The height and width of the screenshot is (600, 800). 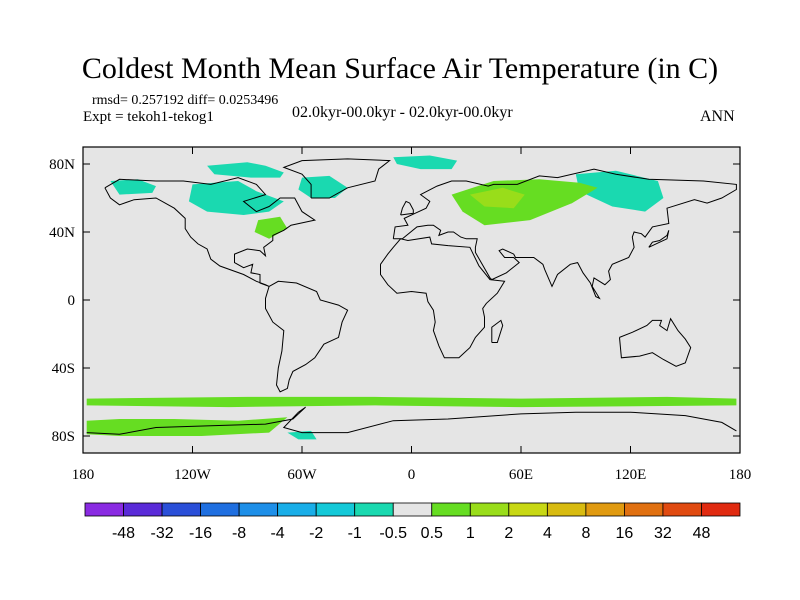 I want to click on x-tick-label: 60E, so click(x=521, y=475).